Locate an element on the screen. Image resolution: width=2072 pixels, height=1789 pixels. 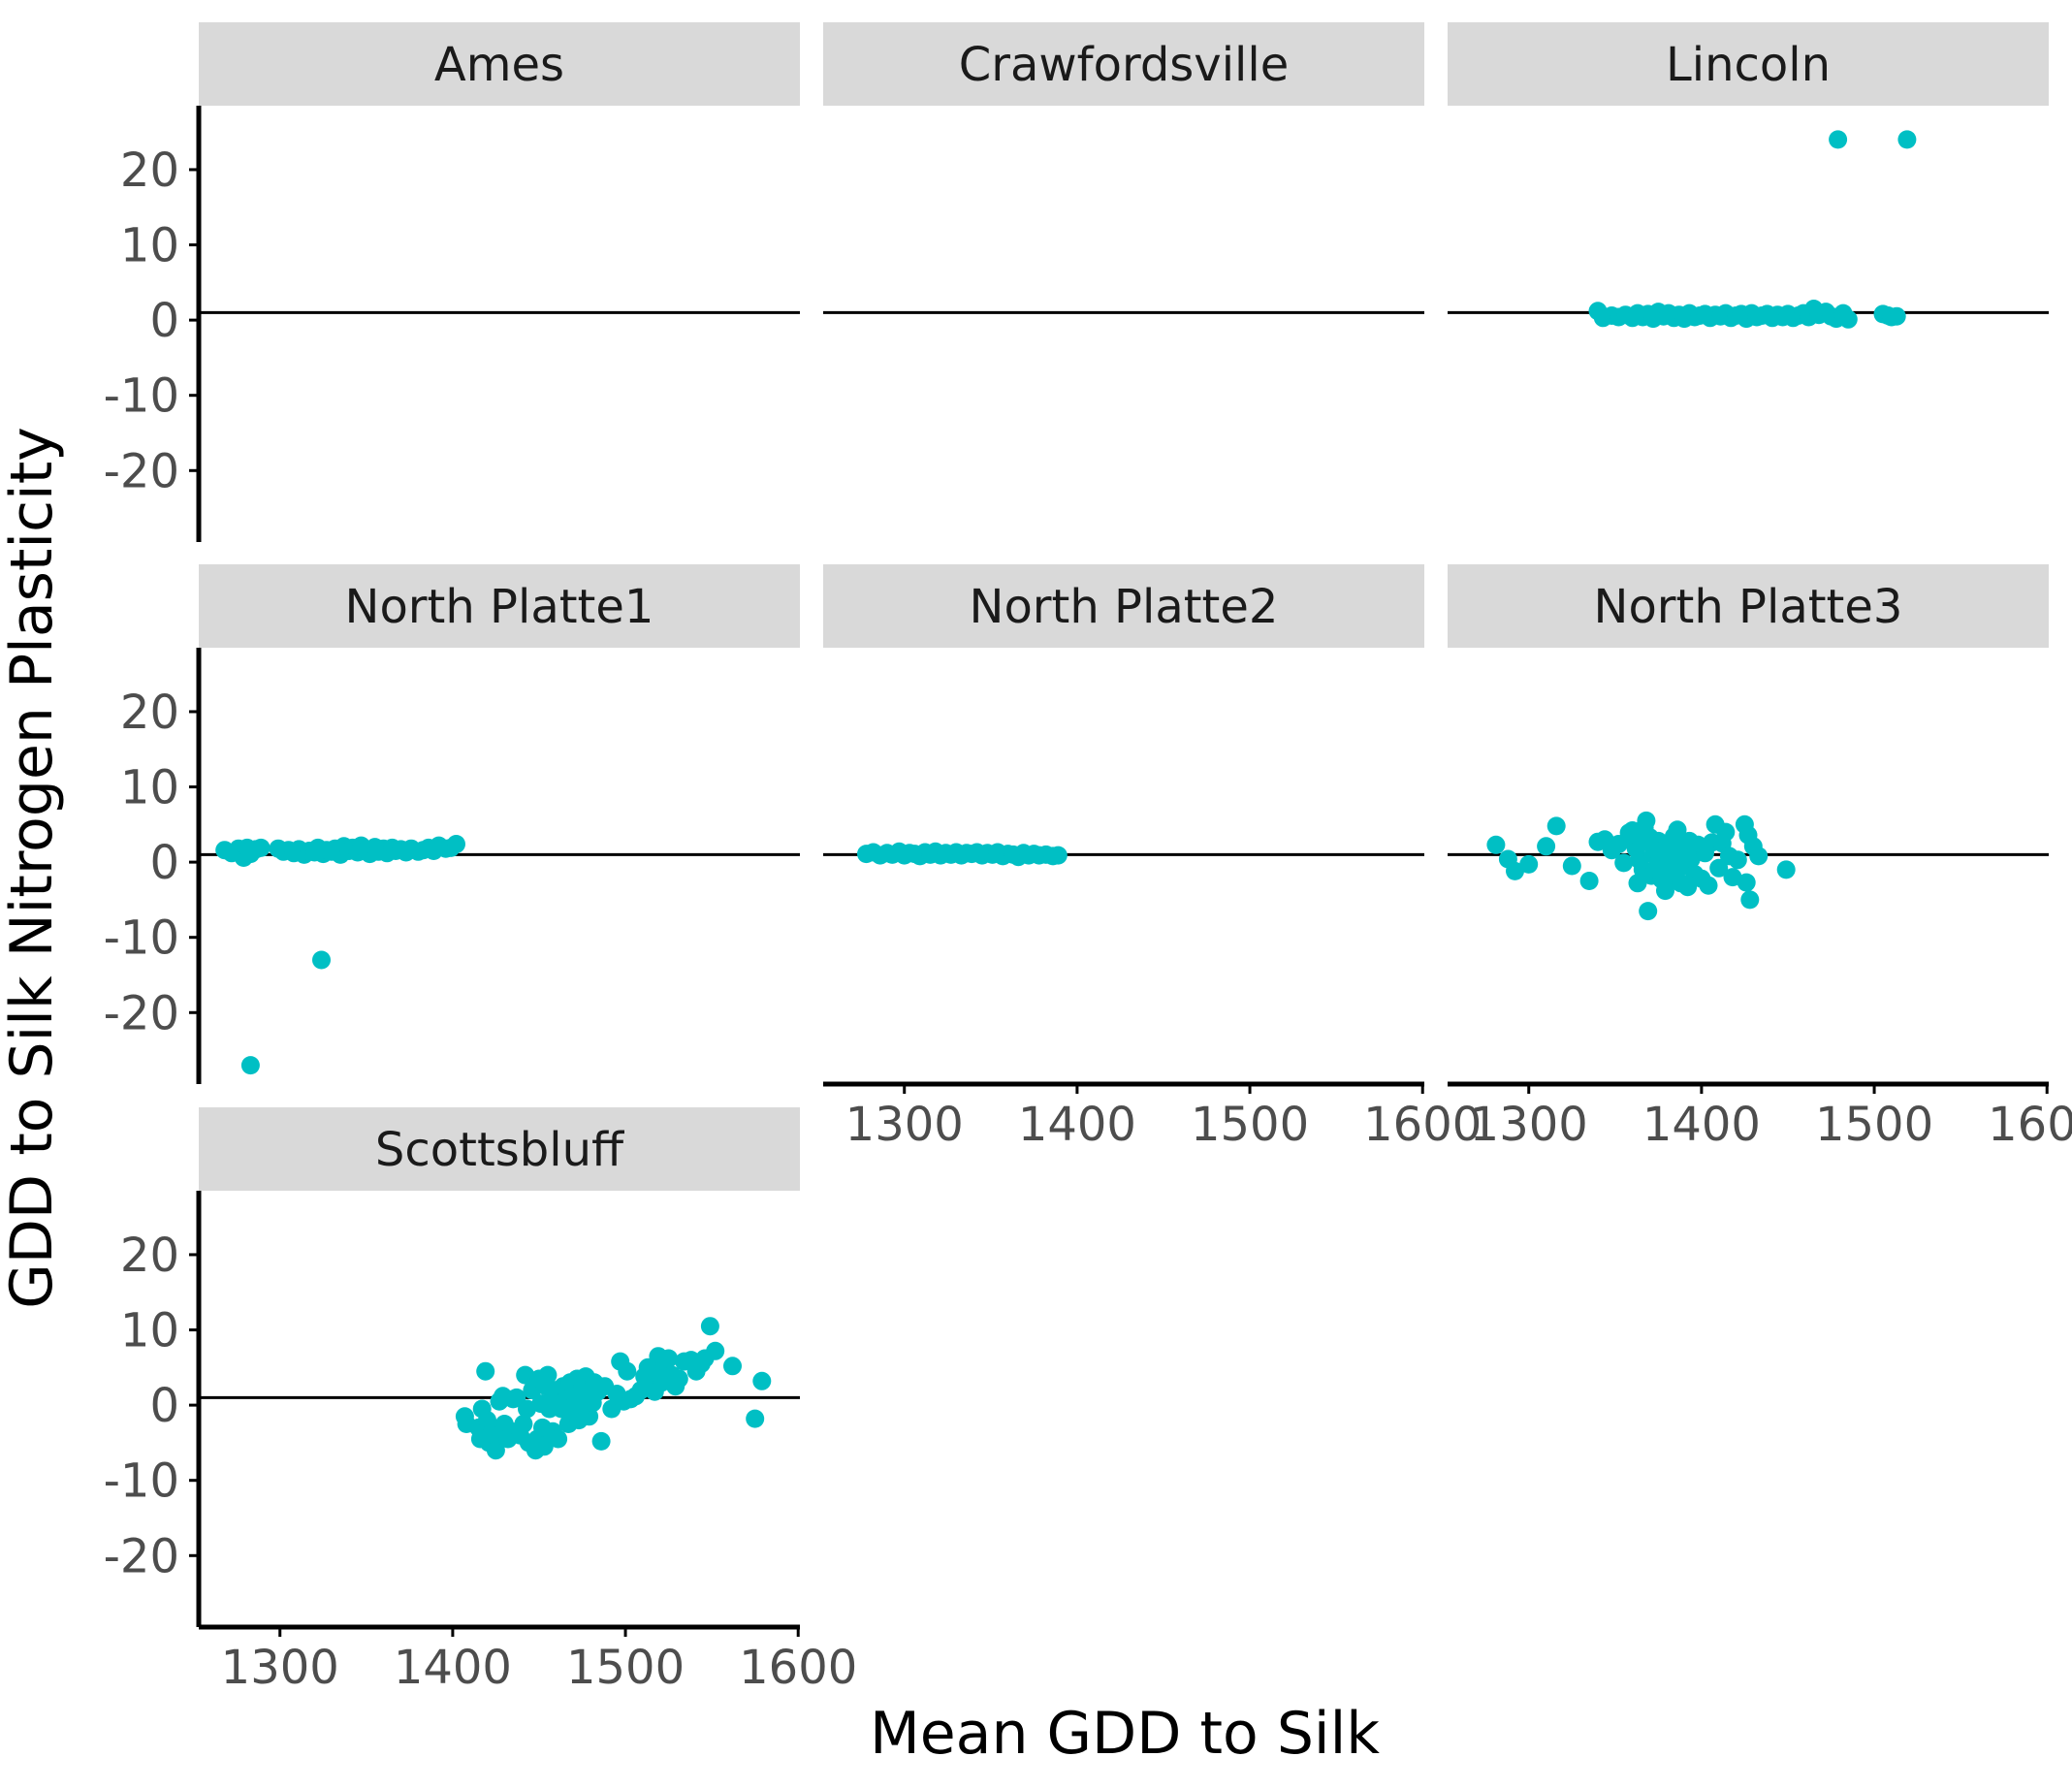
facet-panel-north-platte2: North Platte2 1300 1400 1500 1600 is located at coordinates (1152, 858).